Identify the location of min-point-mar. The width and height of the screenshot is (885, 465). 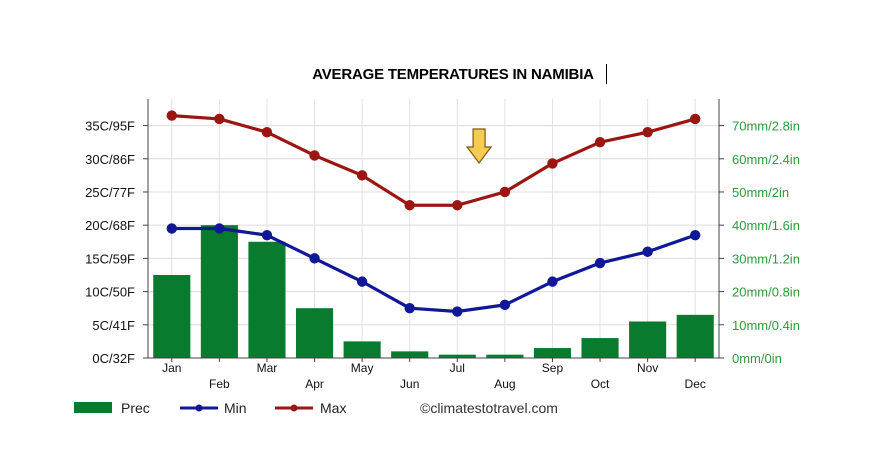
(267, 235).